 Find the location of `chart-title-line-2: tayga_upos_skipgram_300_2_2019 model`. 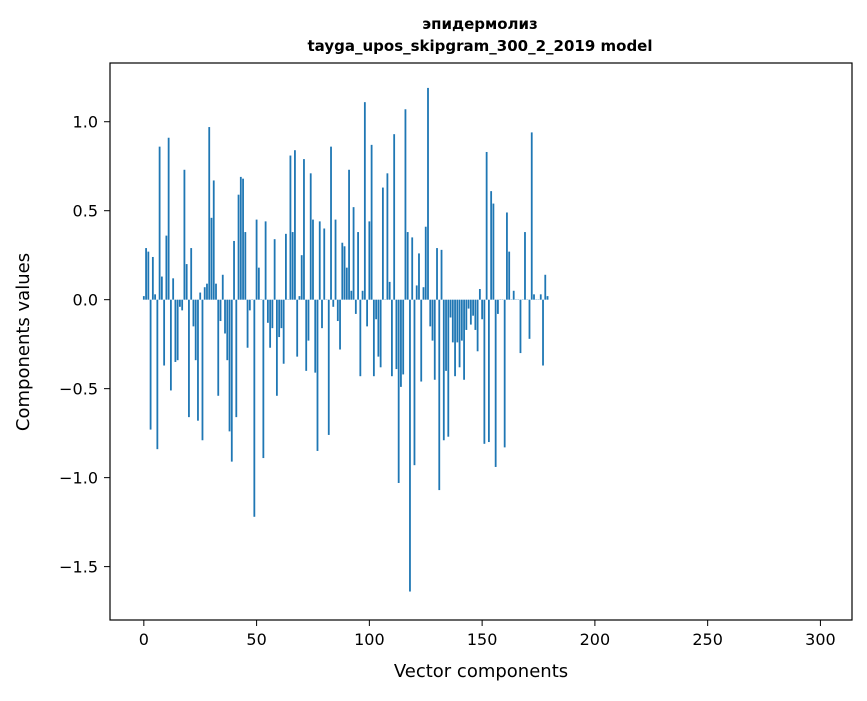

chart-title-line-2: tayga_upos_skipgram_300_2_2019 model is located at coordinates (480, 46).